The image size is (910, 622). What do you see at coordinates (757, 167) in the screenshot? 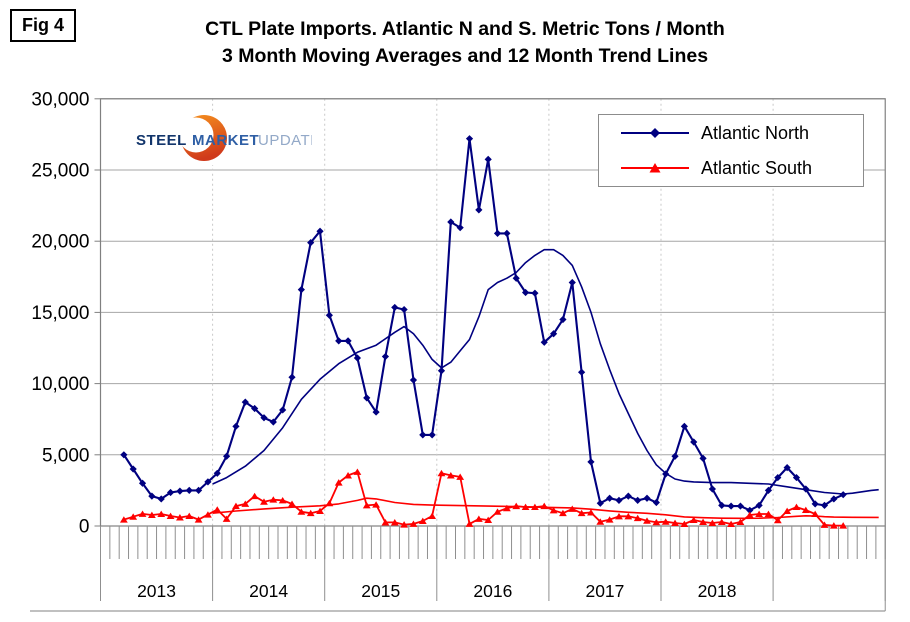
I see `legend-label-atlantic-south: Atlantic South` at bounding box center [757, 167].